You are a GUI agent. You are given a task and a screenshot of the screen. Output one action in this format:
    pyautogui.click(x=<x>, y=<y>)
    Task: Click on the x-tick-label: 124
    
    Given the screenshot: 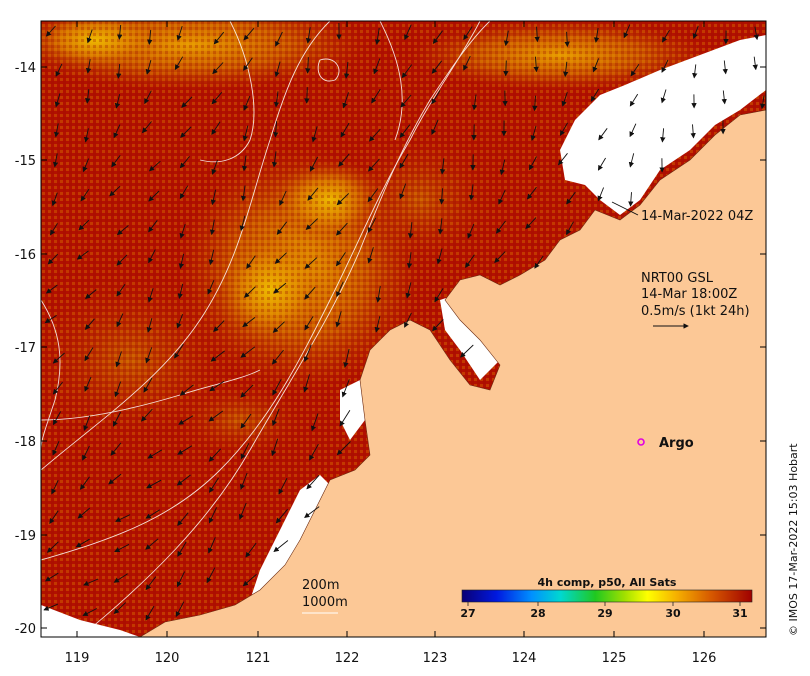 What is the action you would take?
    pyautogui.click(x=524, y=658)
    